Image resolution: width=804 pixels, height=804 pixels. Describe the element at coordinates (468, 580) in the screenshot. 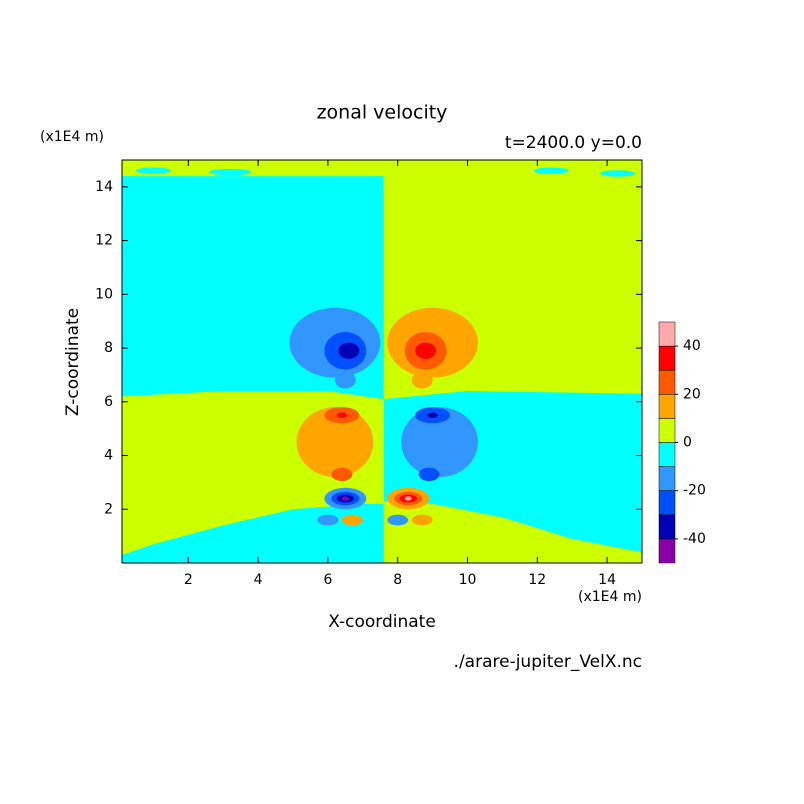

I see `x-tick-label: 10` at that location.